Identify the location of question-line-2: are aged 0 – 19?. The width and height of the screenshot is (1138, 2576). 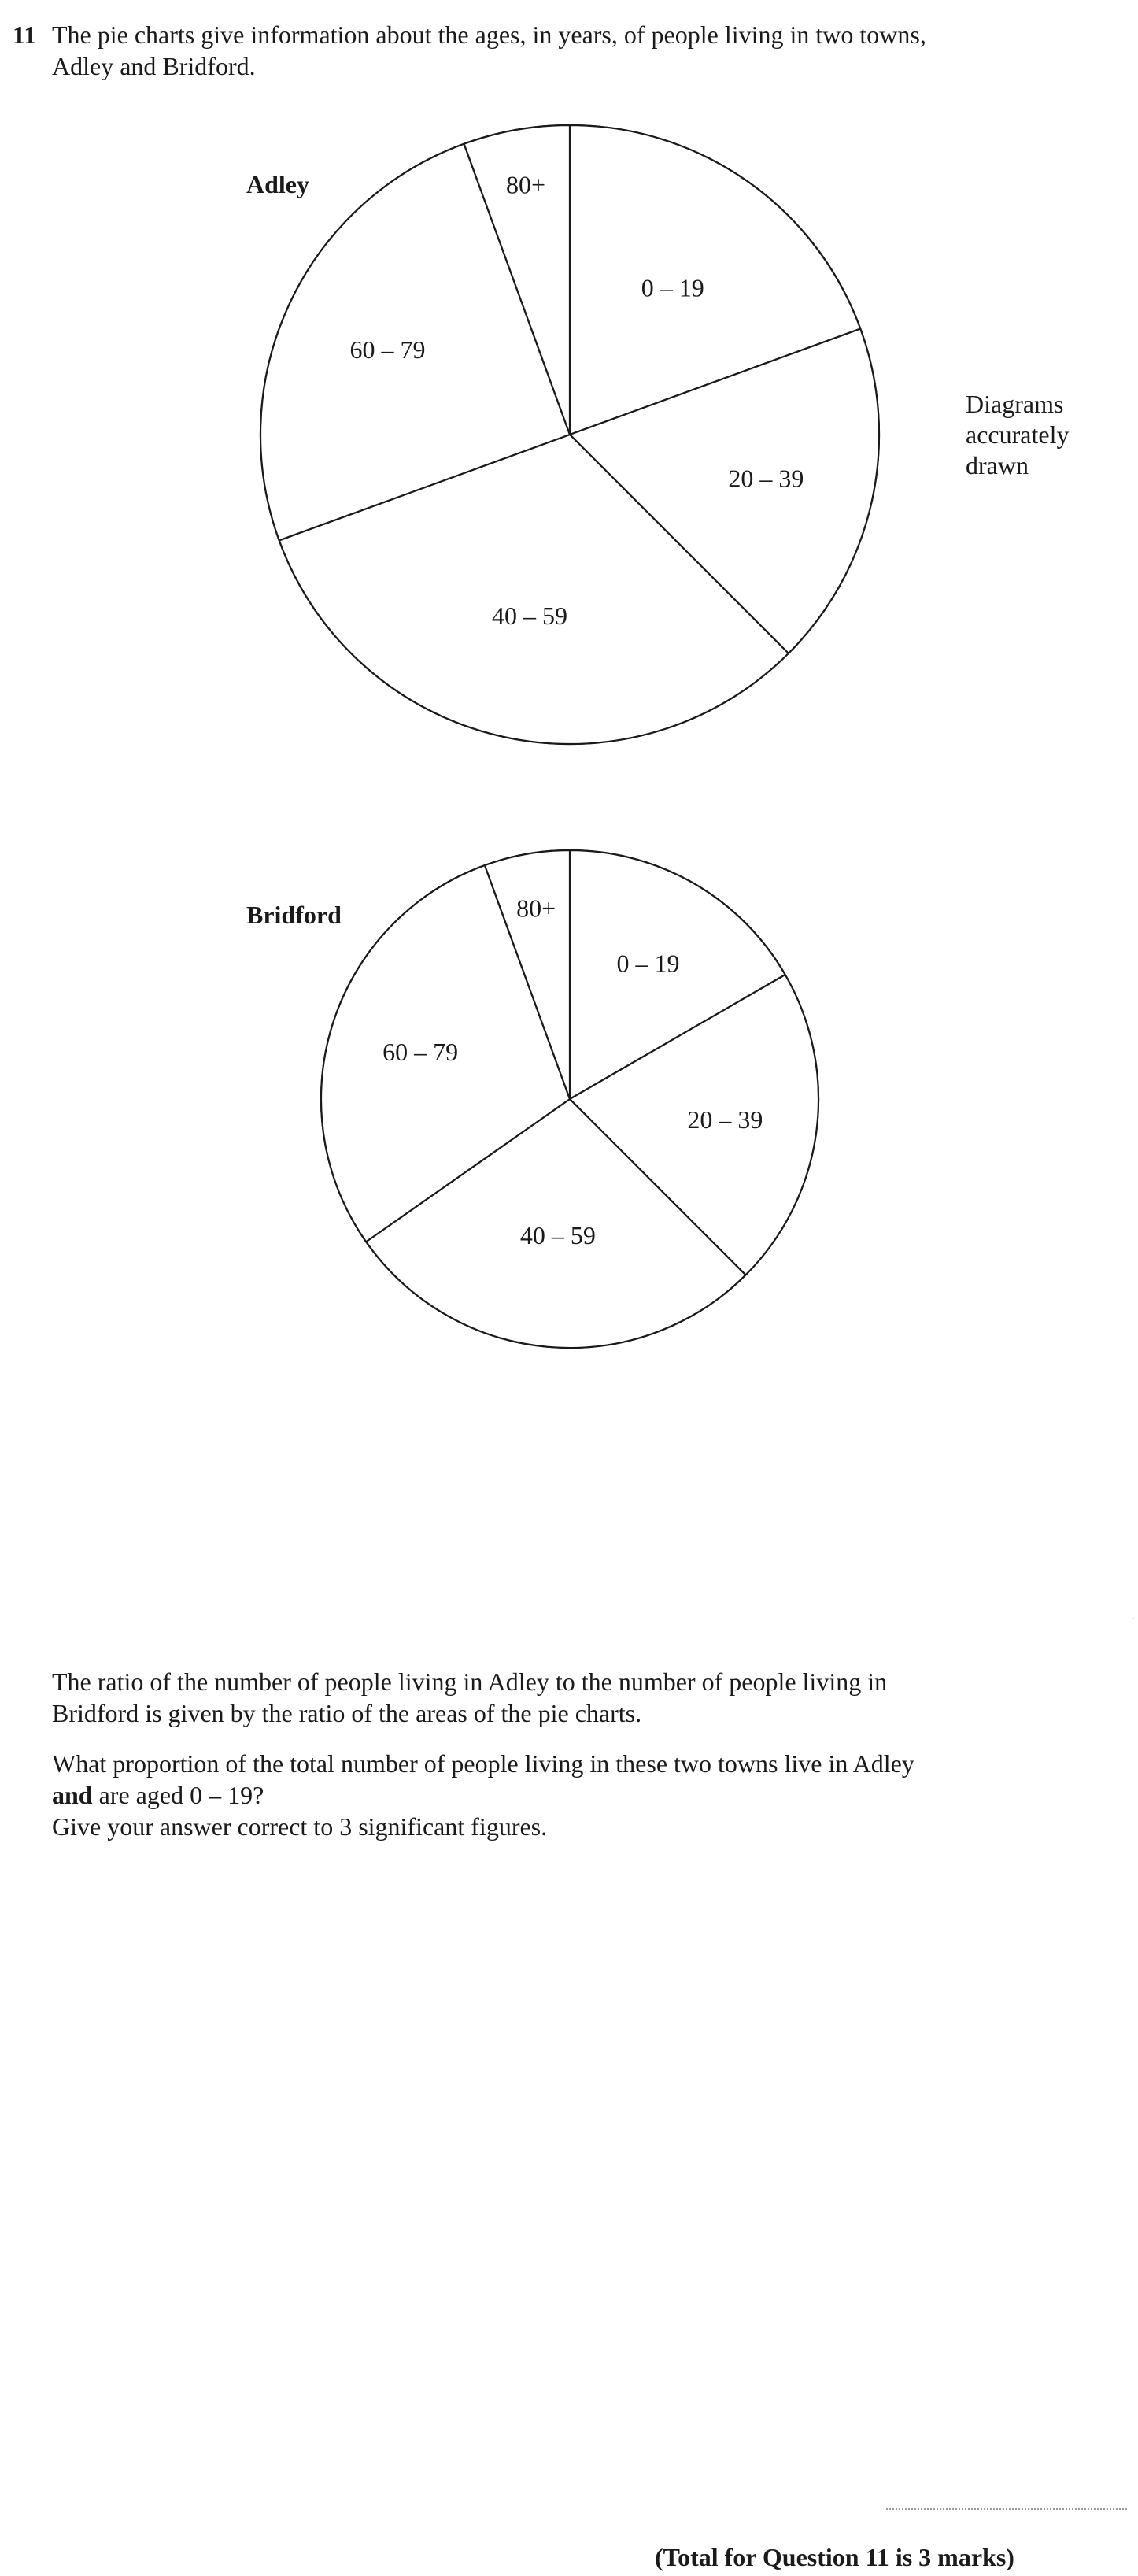
(178, 1795).